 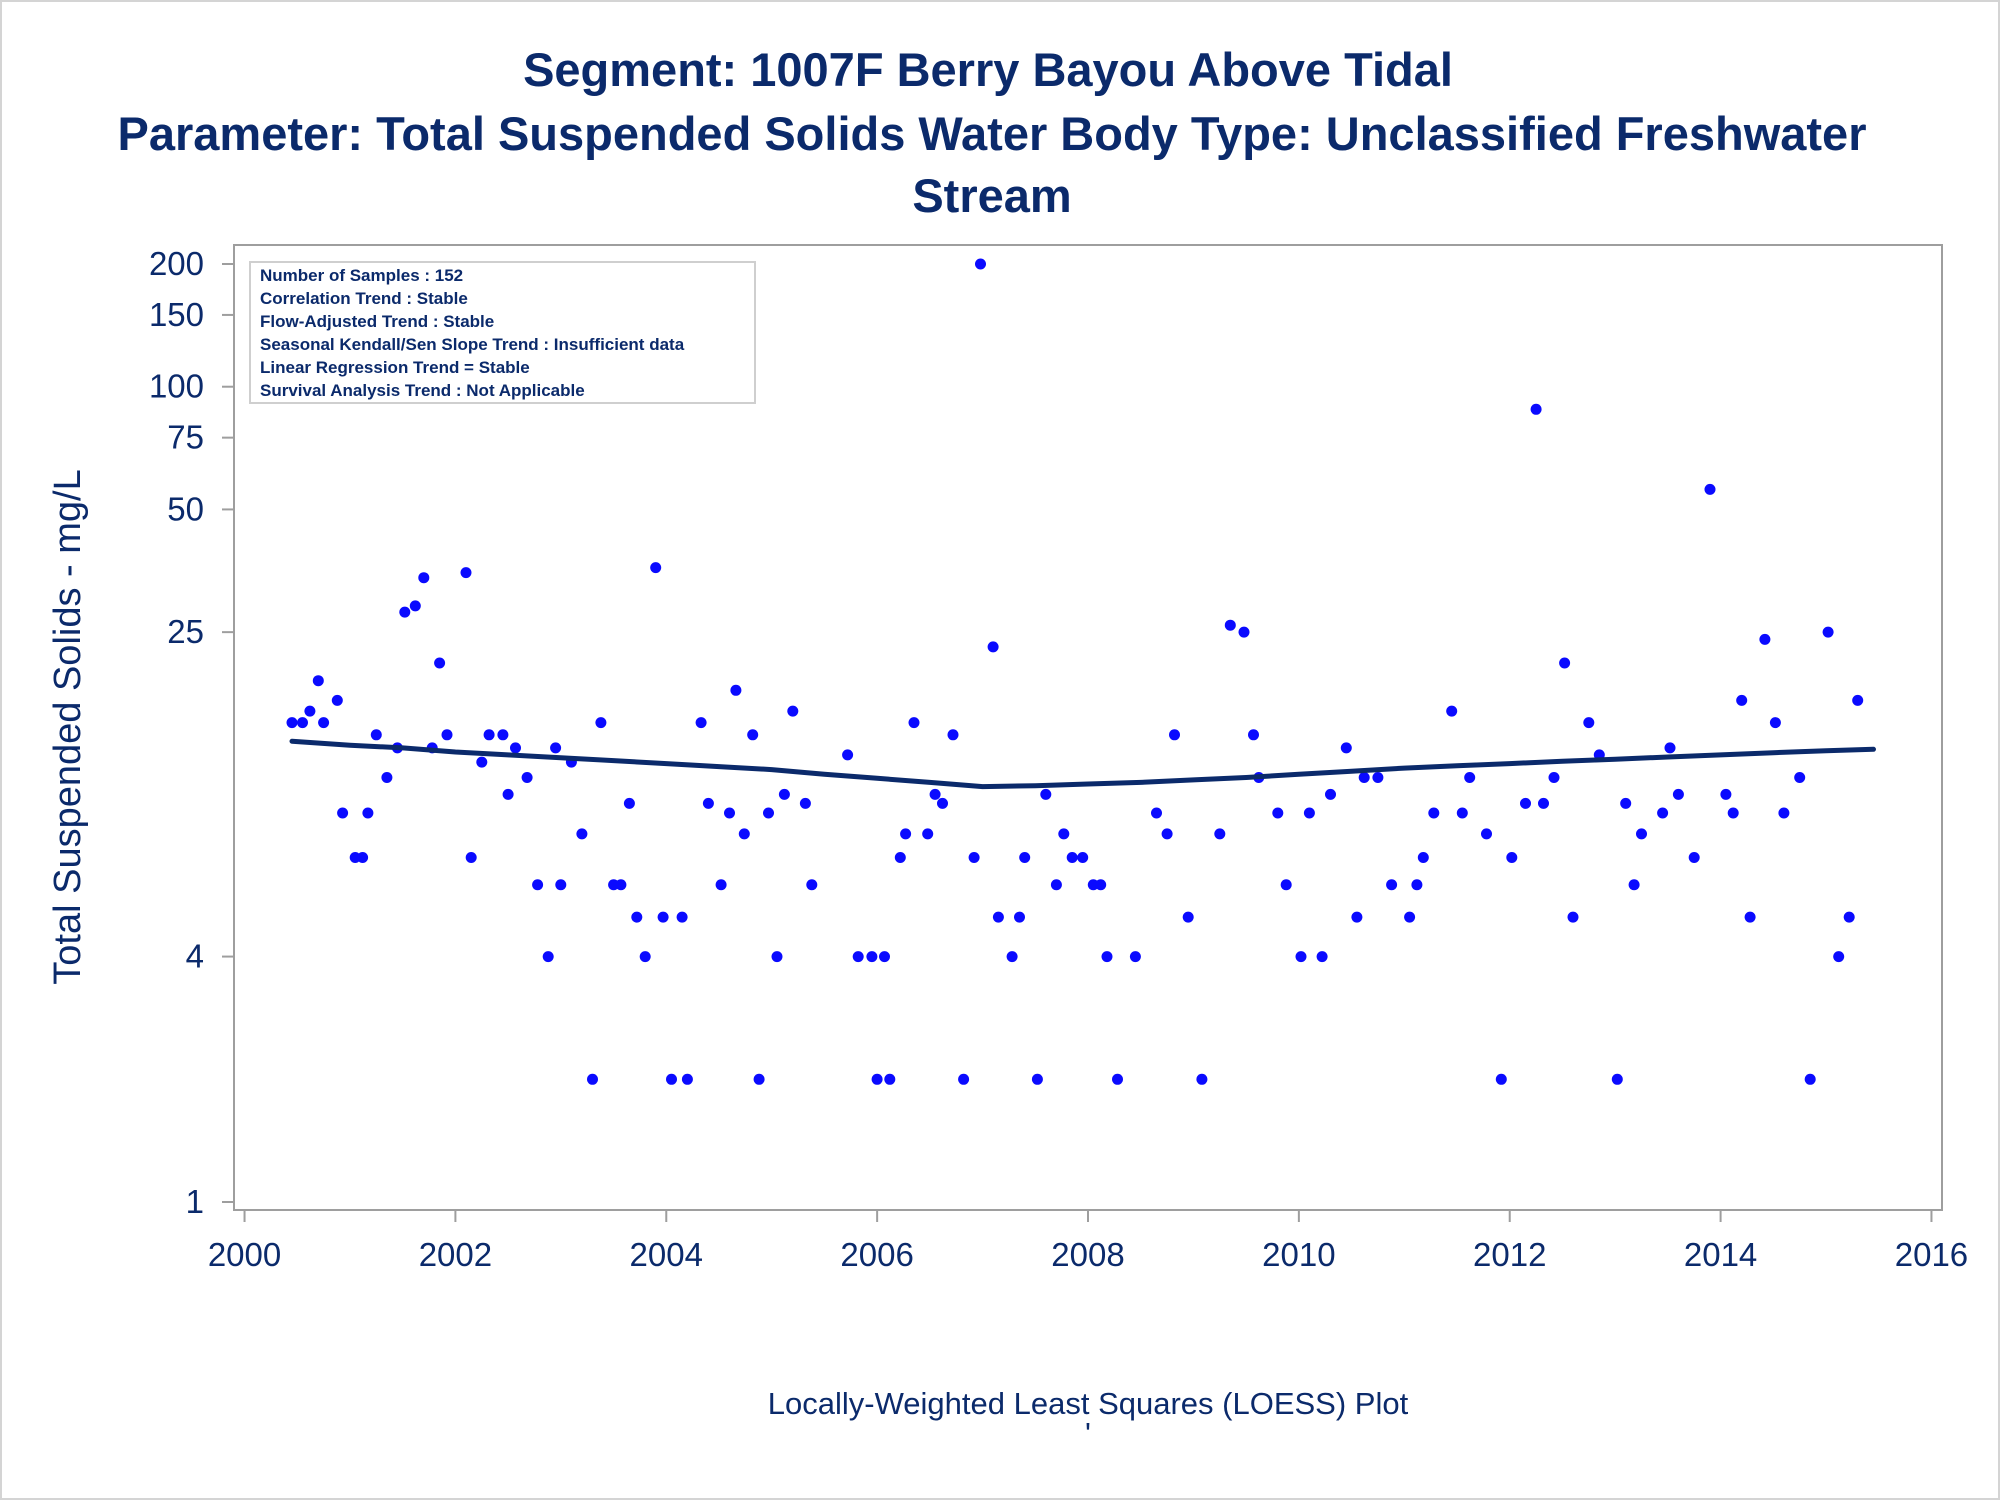 What do you see at coordinates (191, 732) in the screenshot?
I see `y-axis: 1 4 25 50 75 100 150 200` at bounding box center [191, 732].